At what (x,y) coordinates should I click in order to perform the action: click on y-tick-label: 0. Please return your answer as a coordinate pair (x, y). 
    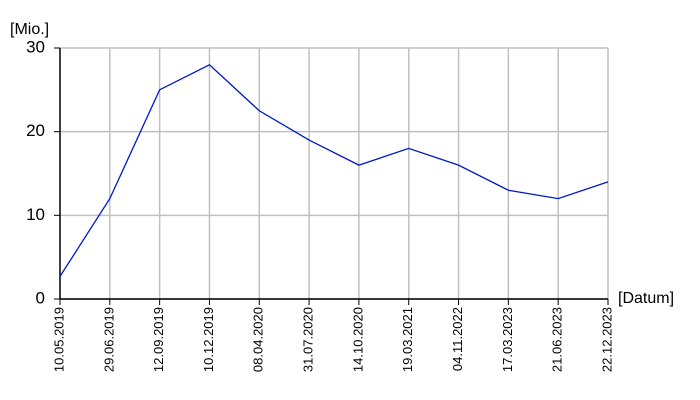
    Looking at the image, I should click on (40, 297).